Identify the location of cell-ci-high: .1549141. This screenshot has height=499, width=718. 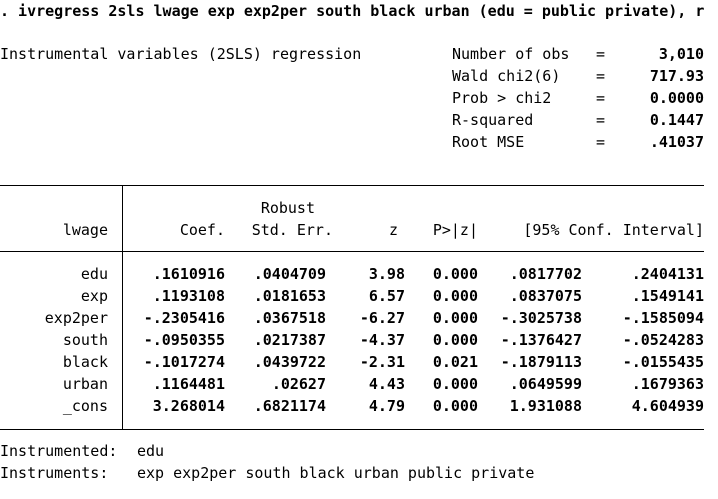
(667, 296).